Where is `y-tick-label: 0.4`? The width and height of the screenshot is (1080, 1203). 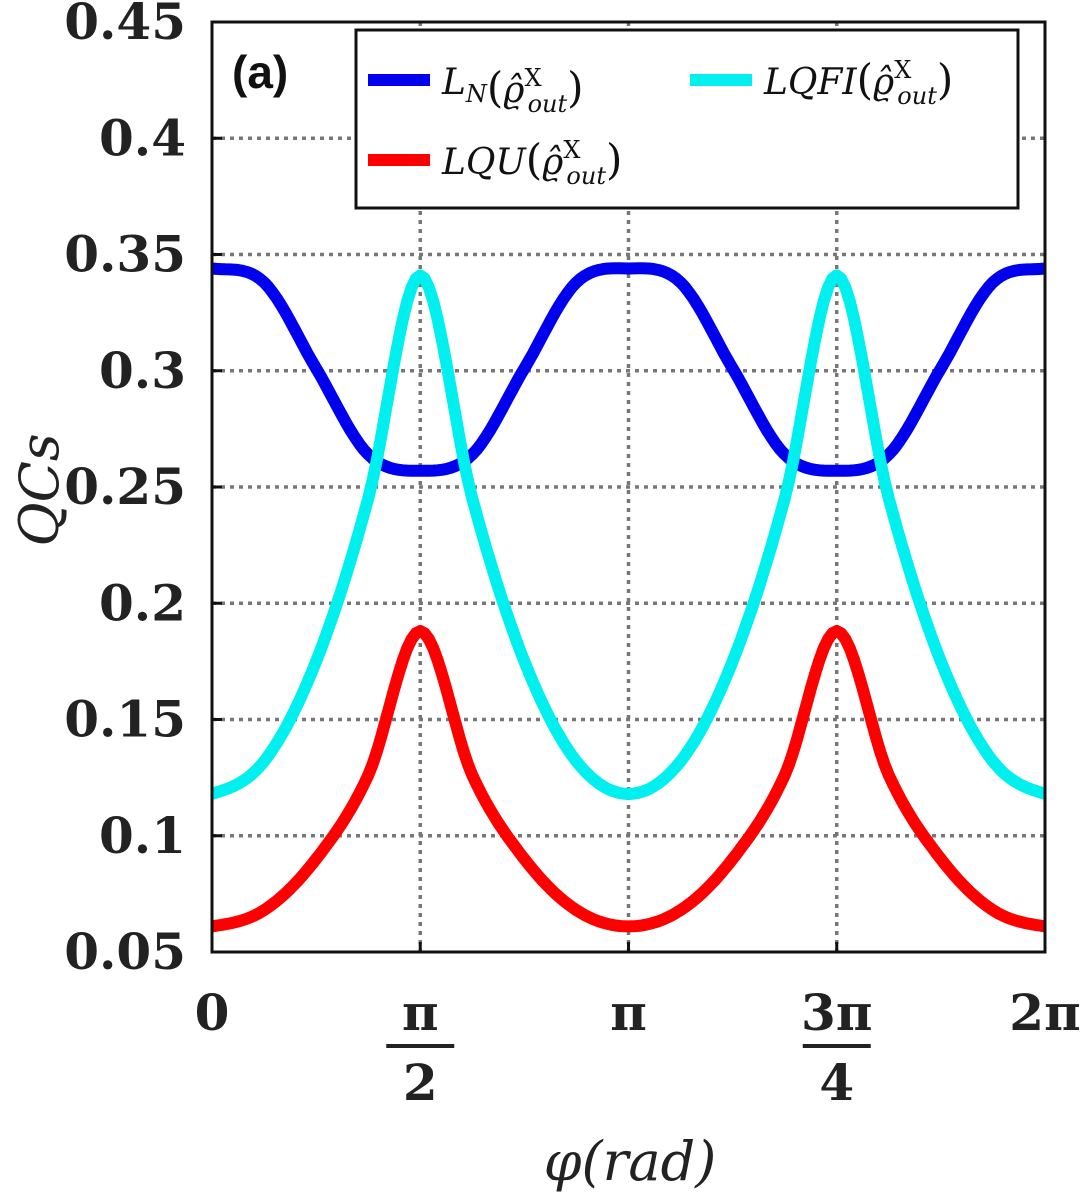
y-tick-label: 0.4 is located at coordinates (142, 137).